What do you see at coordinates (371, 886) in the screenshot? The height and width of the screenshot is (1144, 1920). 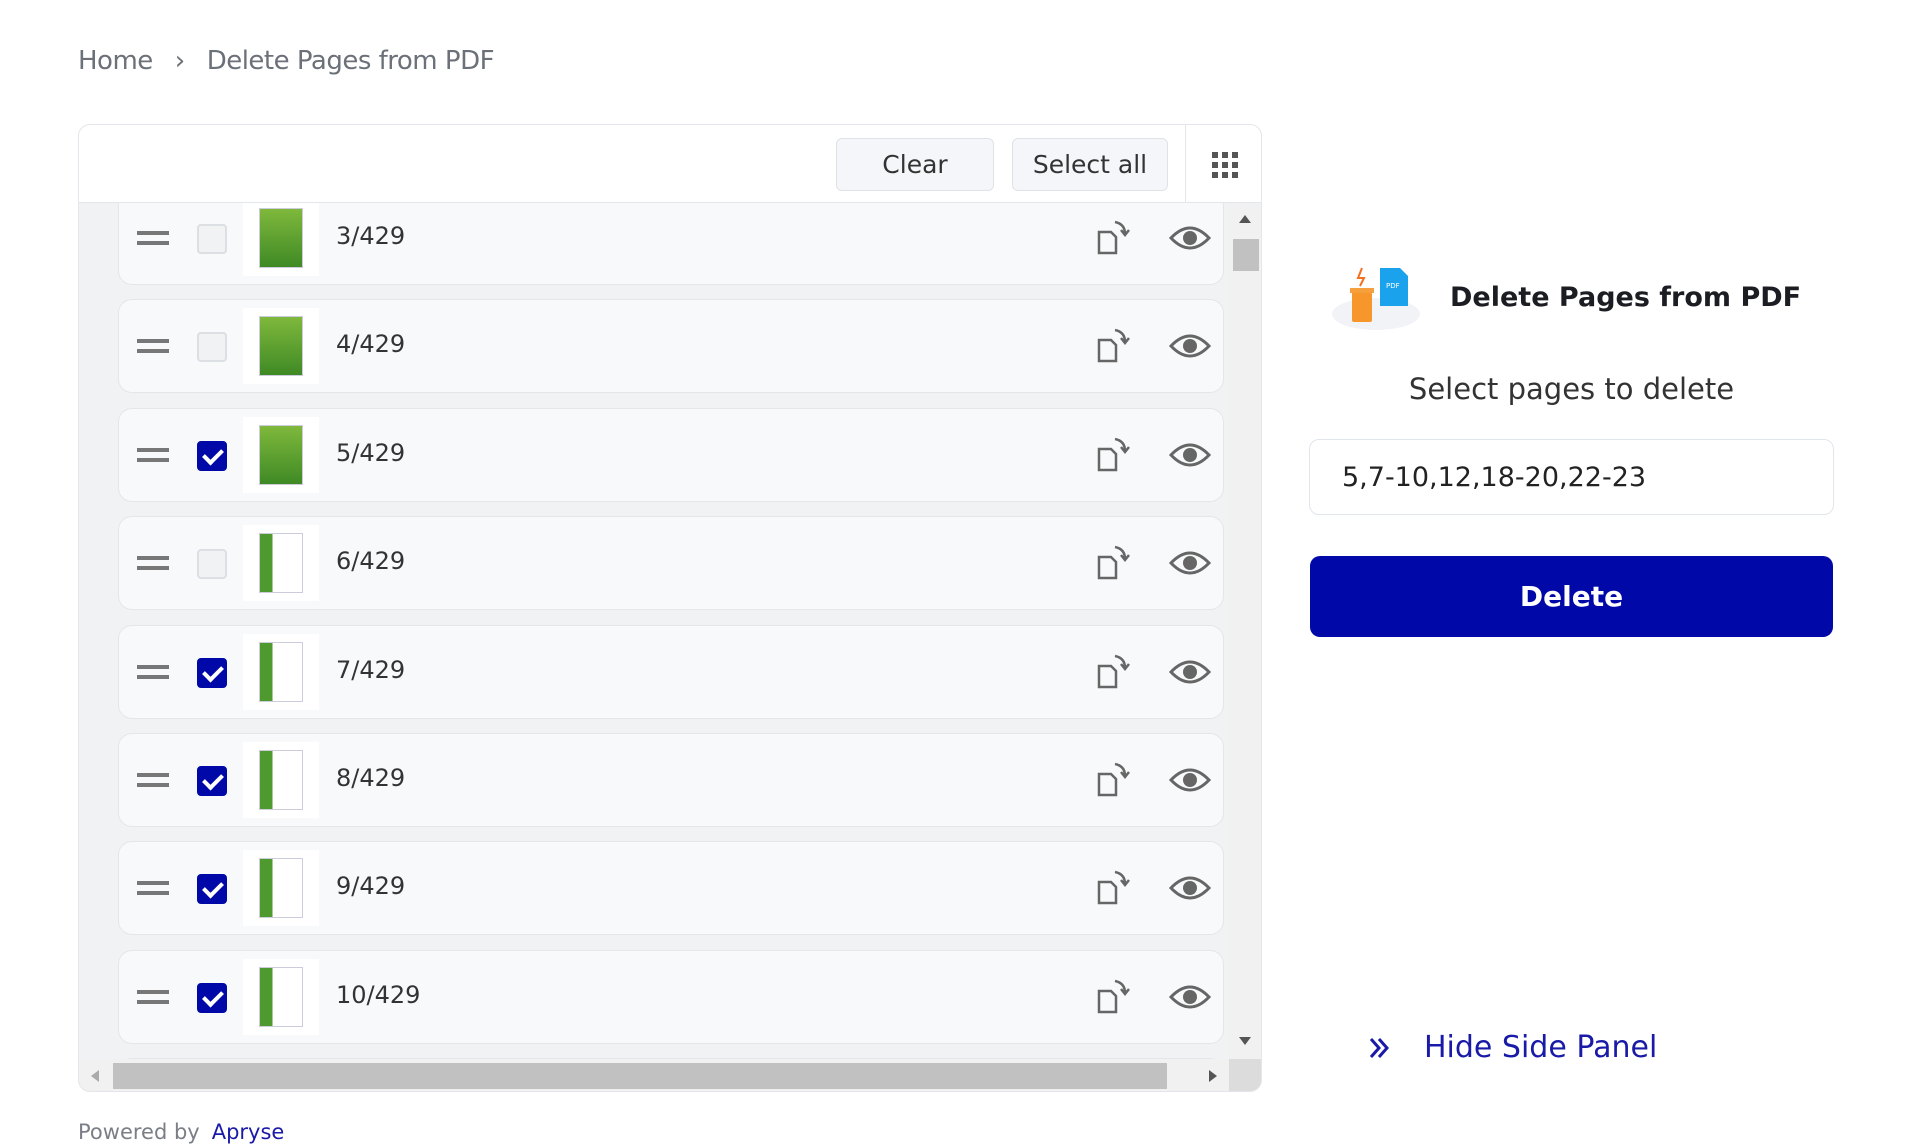 I see `page-number: 9/429` at bounding box center [371, 886].